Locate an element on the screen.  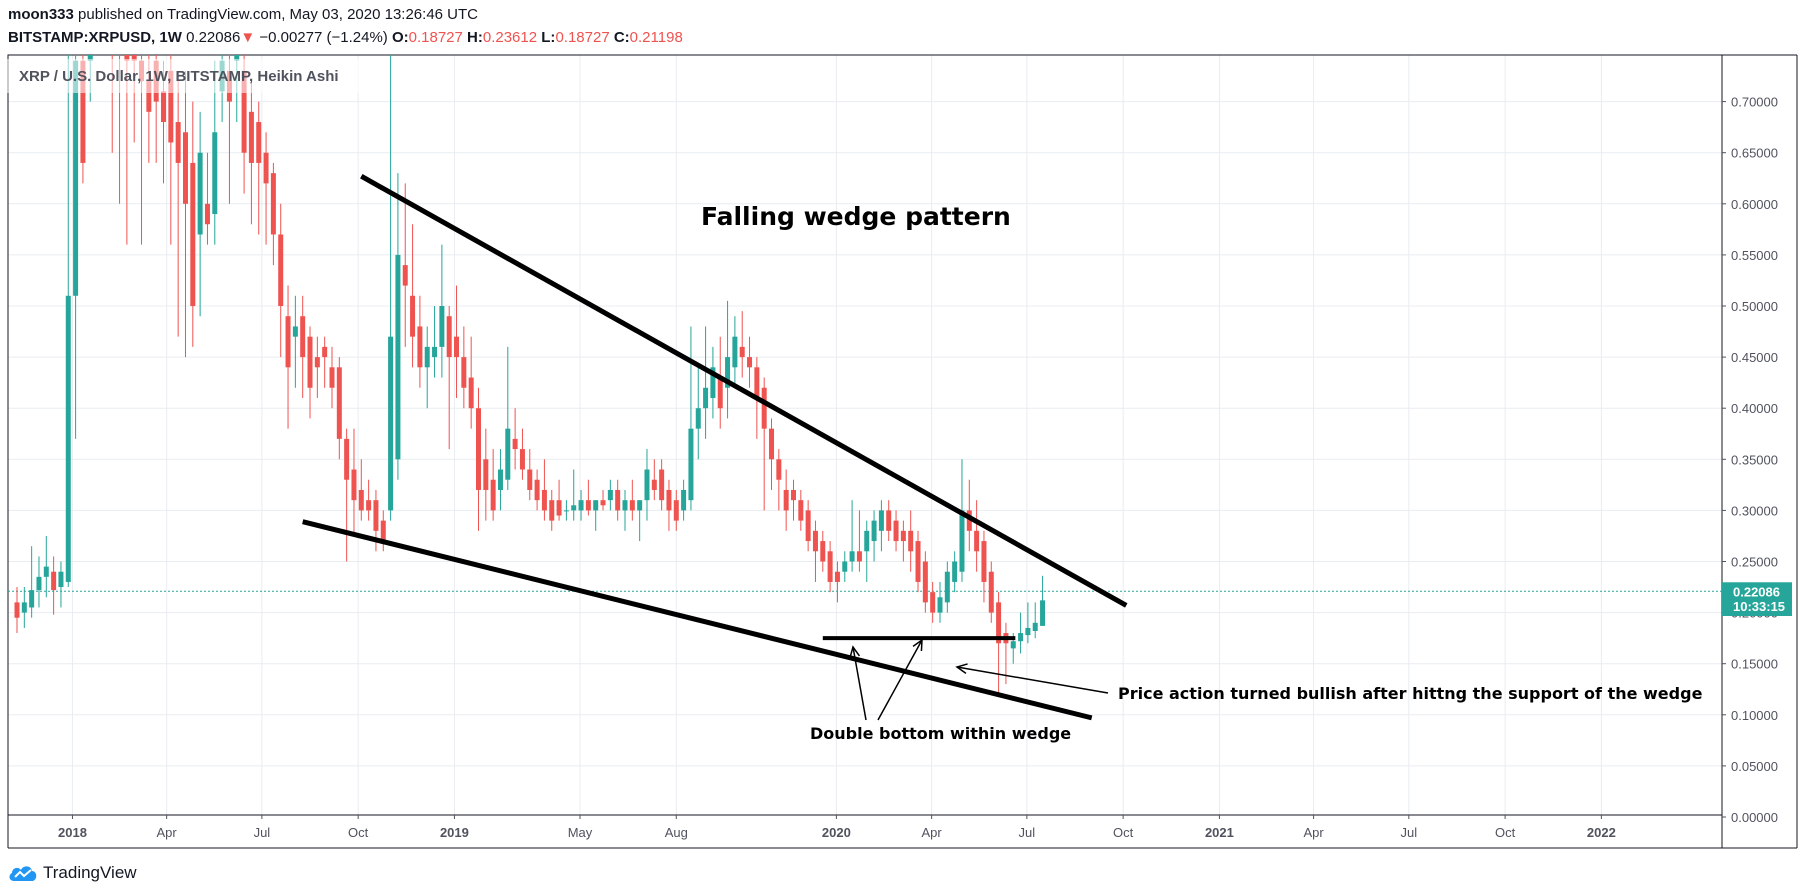
time-tick-label: 2019 is located at coordinates (454, 832).